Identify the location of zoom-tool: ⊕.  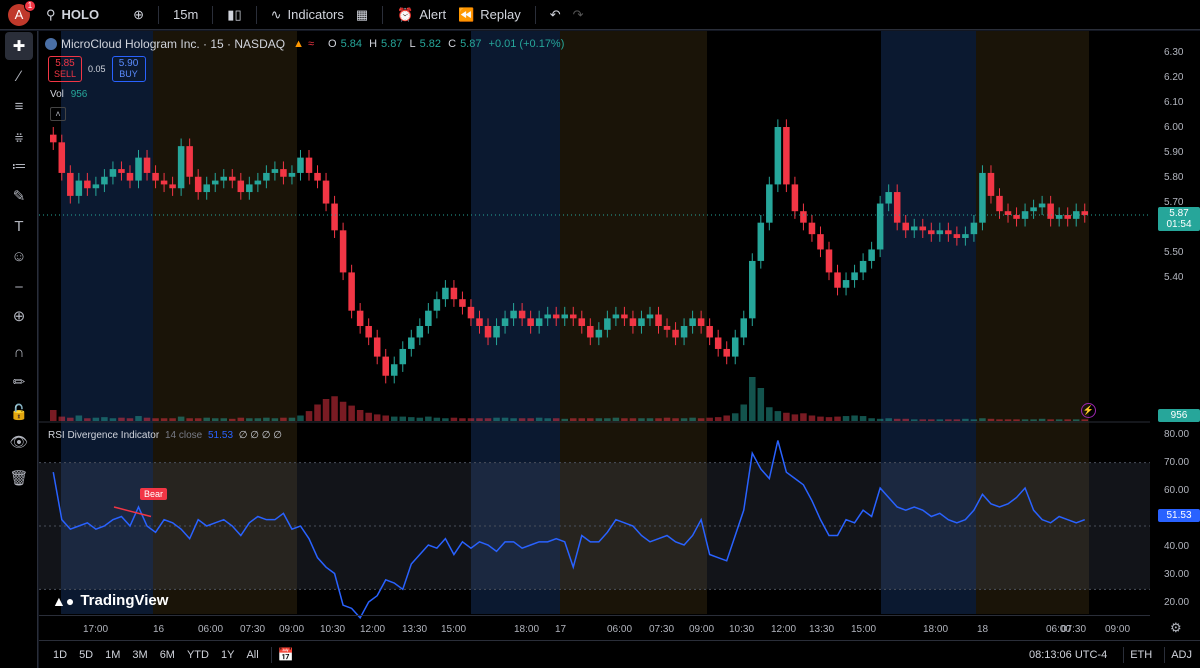
(19, 316).